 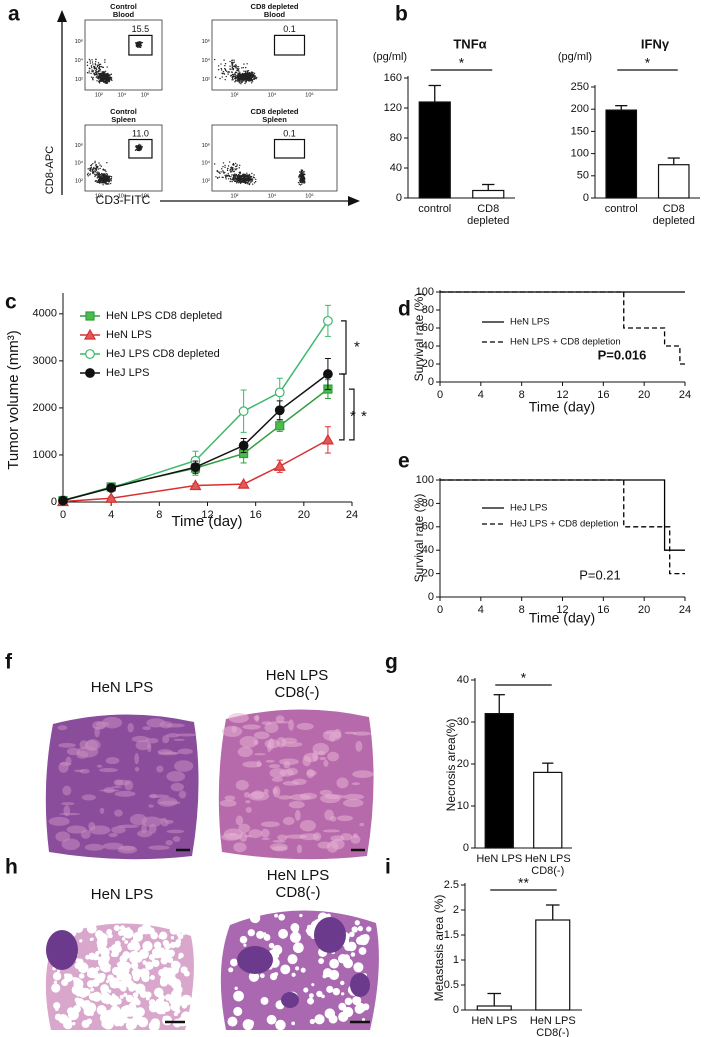 I want to click on axis-tick-label: 10⁴, so click(x=206, y=60).